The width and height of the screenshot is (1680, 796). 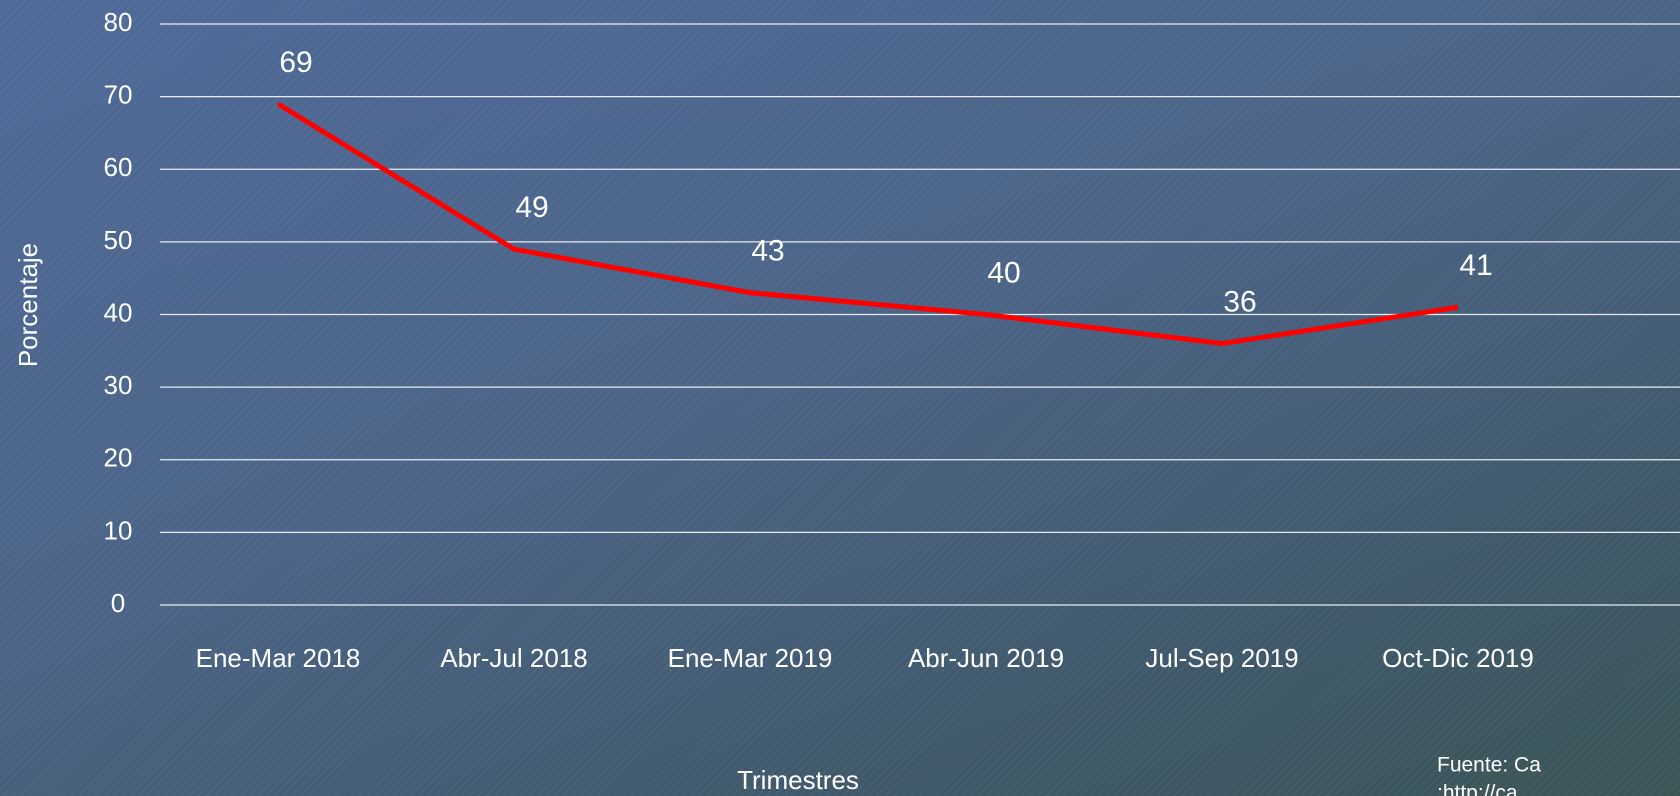 What do you see at coordinates (1003, 272) in the screenshot?
I see `data-label: 40` at bounding box center [1003, 272].